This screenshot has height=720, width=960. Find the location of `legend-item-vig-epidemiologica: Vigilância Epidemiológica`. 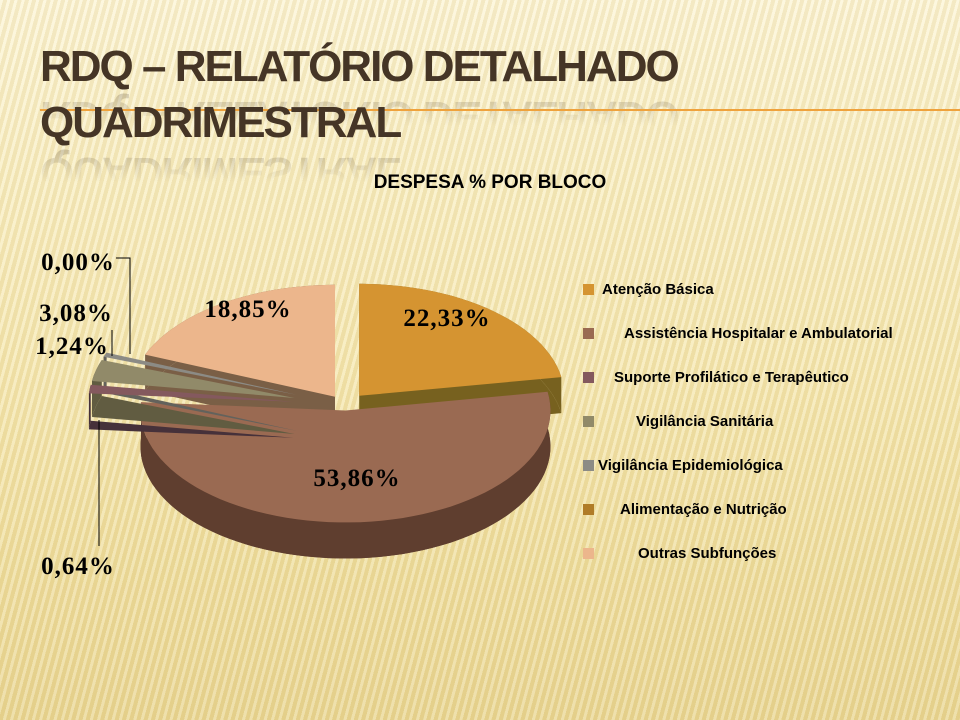

legend-item-vig-epidemiologica: Vigilância Epidemiológica is located at coordinates (683, 465).